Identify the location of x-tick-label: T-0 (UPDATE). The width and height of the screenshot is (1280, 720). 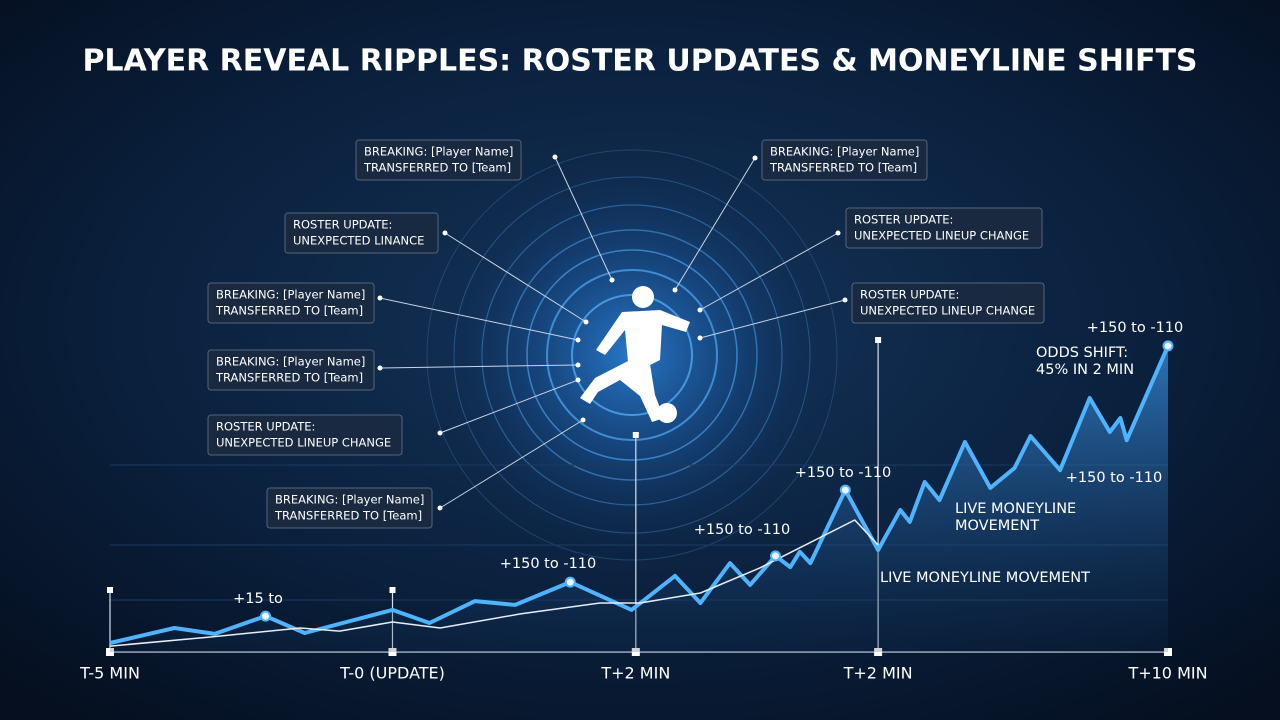
(392, 673).